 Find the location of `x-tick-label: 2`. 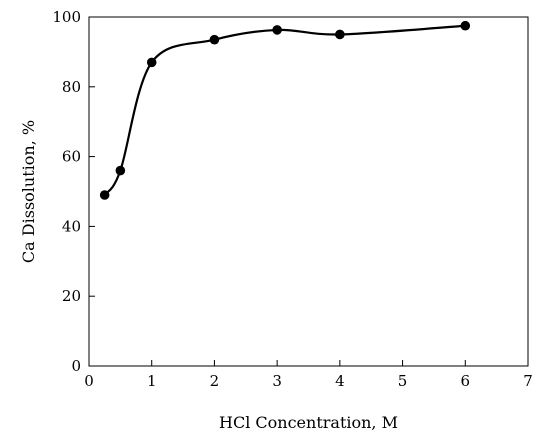

x-tick-label: 2 is located at coordinates (215, 381).